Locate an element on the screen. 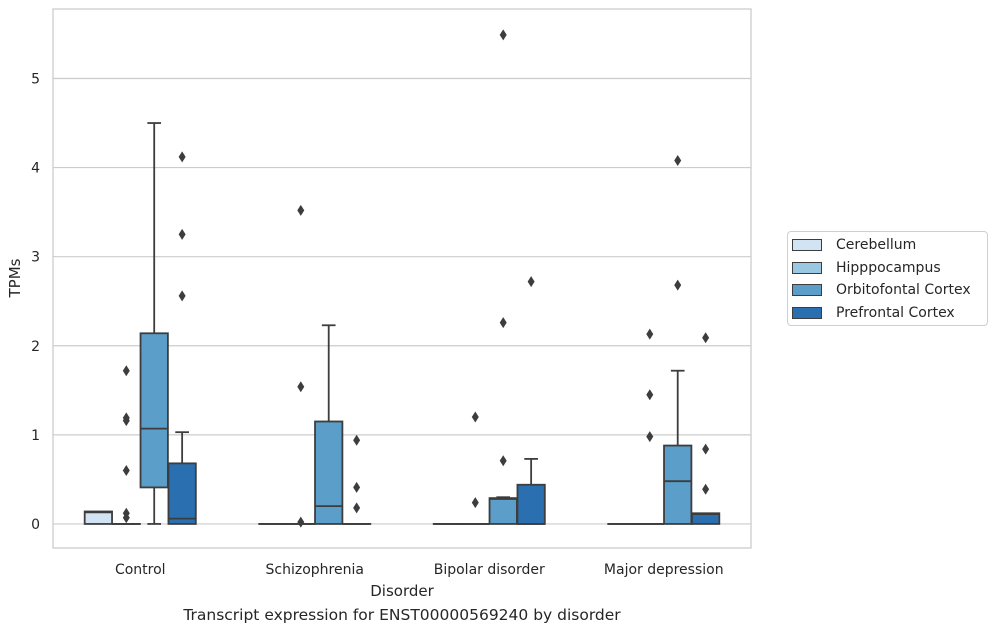 Image resolution: width=999 pixels, height=634 pixels. x-tick-label: Schizophrenia is located at coordinates (315, 570).